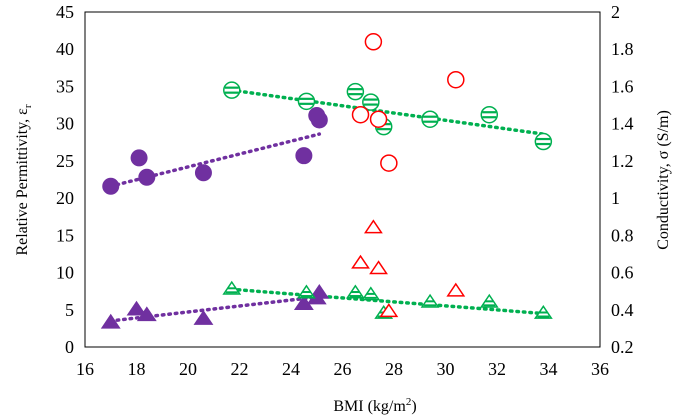 The height and width of the screenshot is (419, 692). Describe the element at coordinates (413, 406) in the screenshot. I see `x-axis-title-end: )` at that location.